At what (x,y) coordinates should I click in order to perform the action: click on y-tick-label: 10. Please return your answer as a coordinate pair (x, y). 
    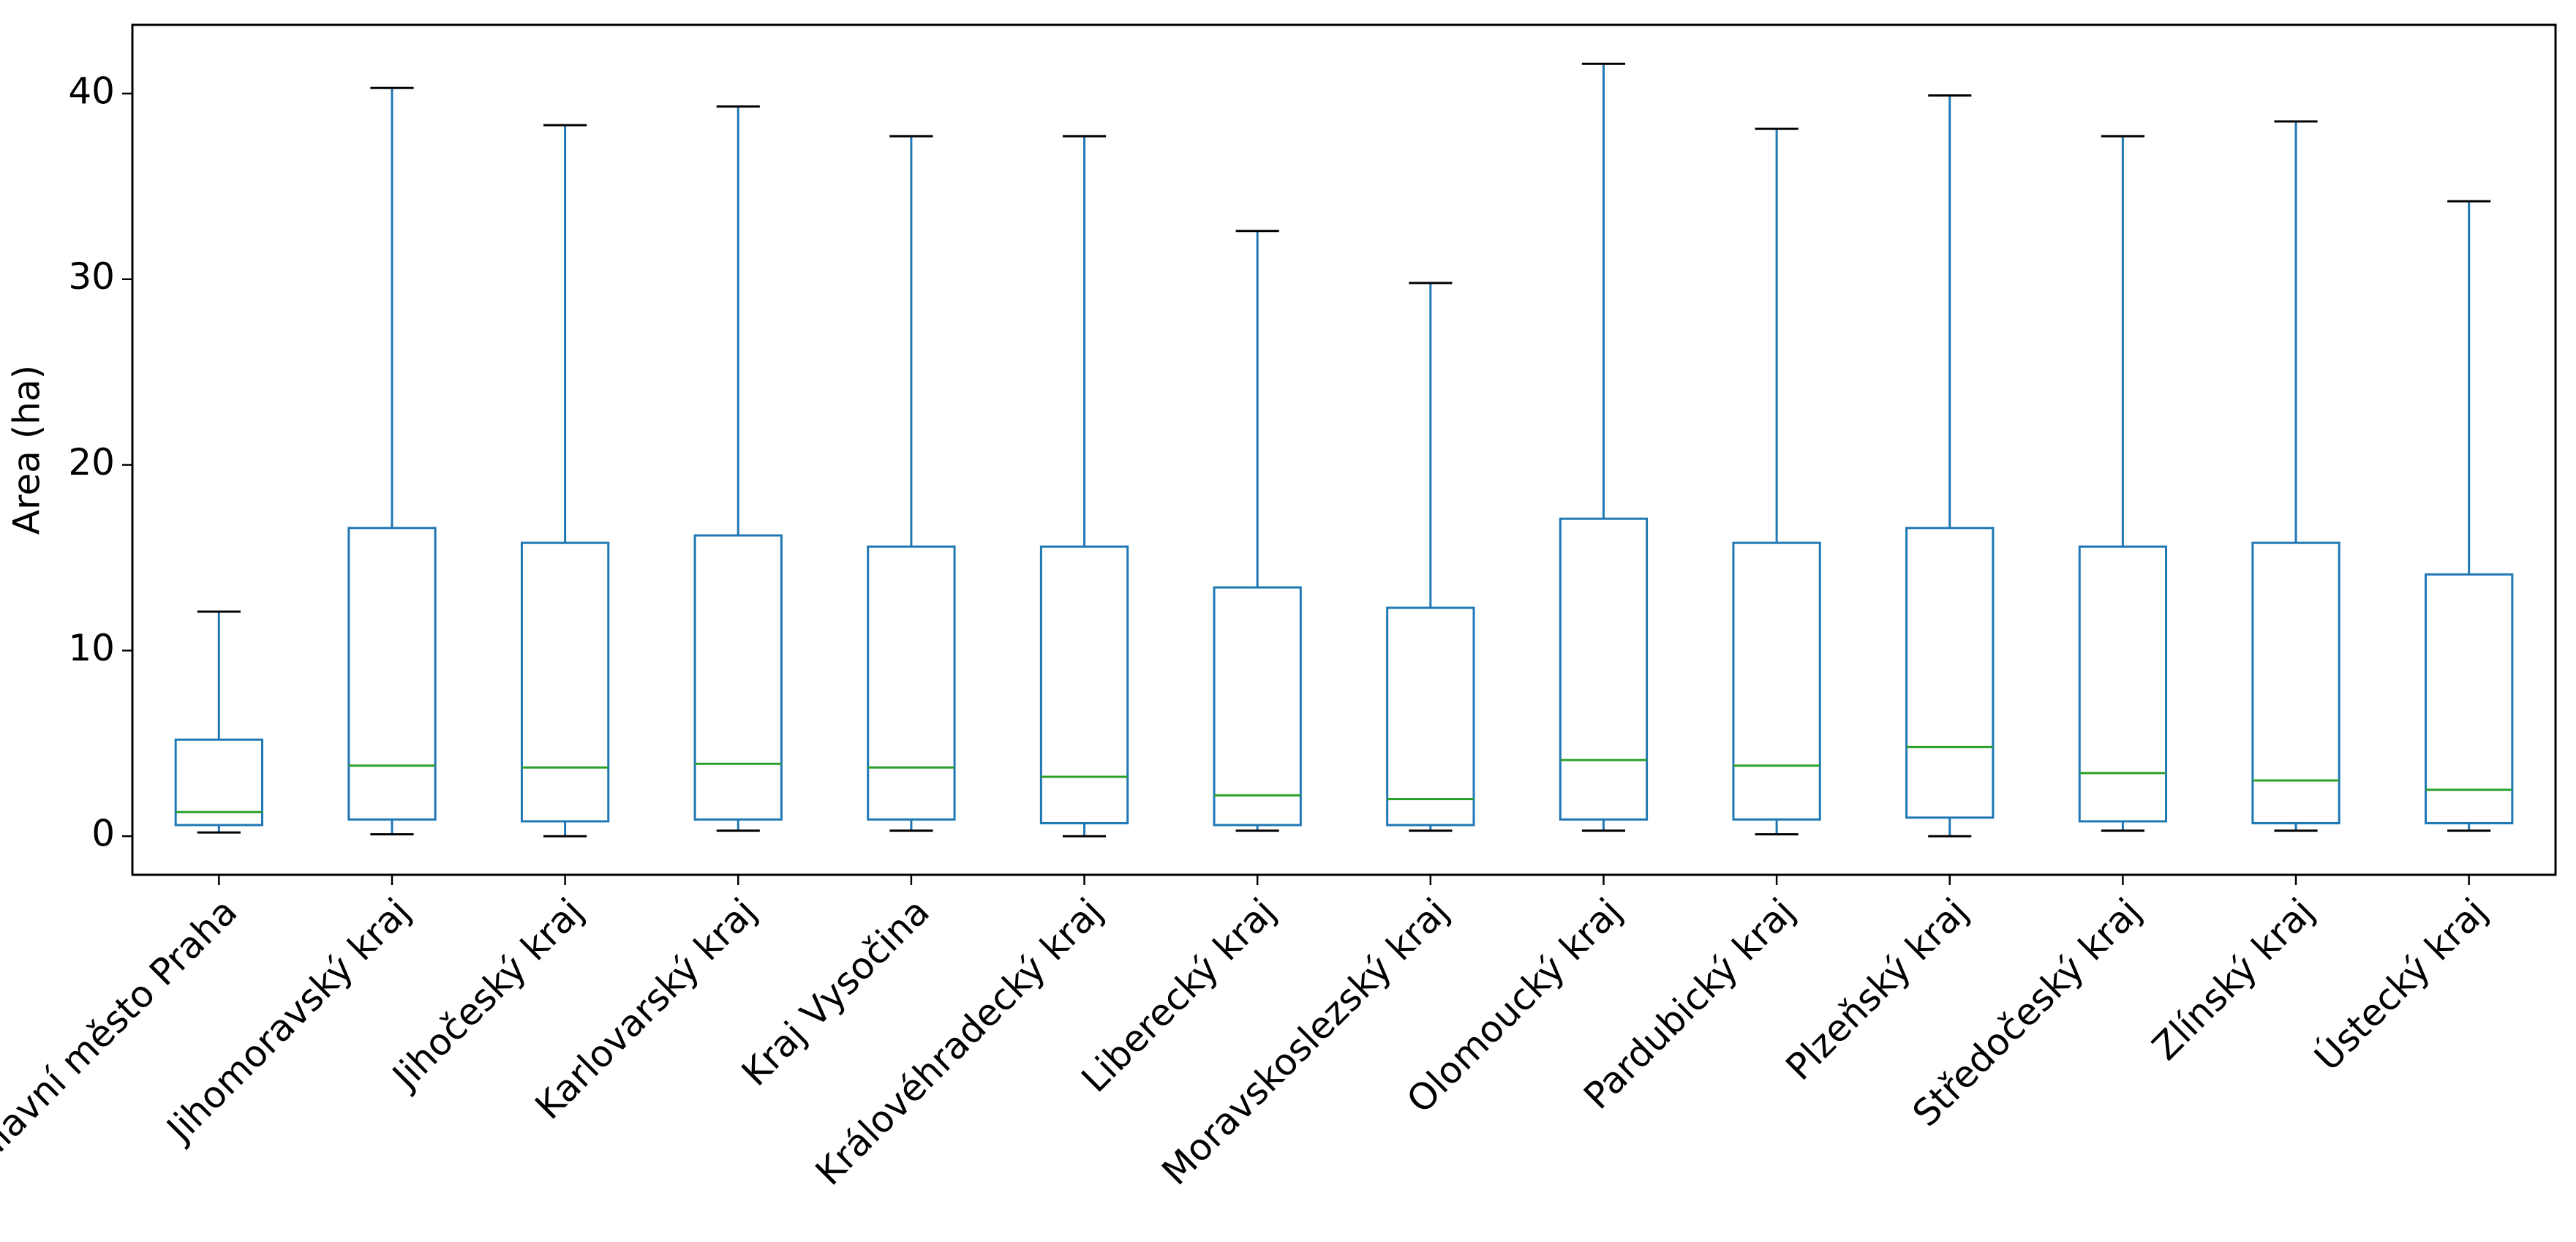
    Looking at the image, I should click on (91, 648).